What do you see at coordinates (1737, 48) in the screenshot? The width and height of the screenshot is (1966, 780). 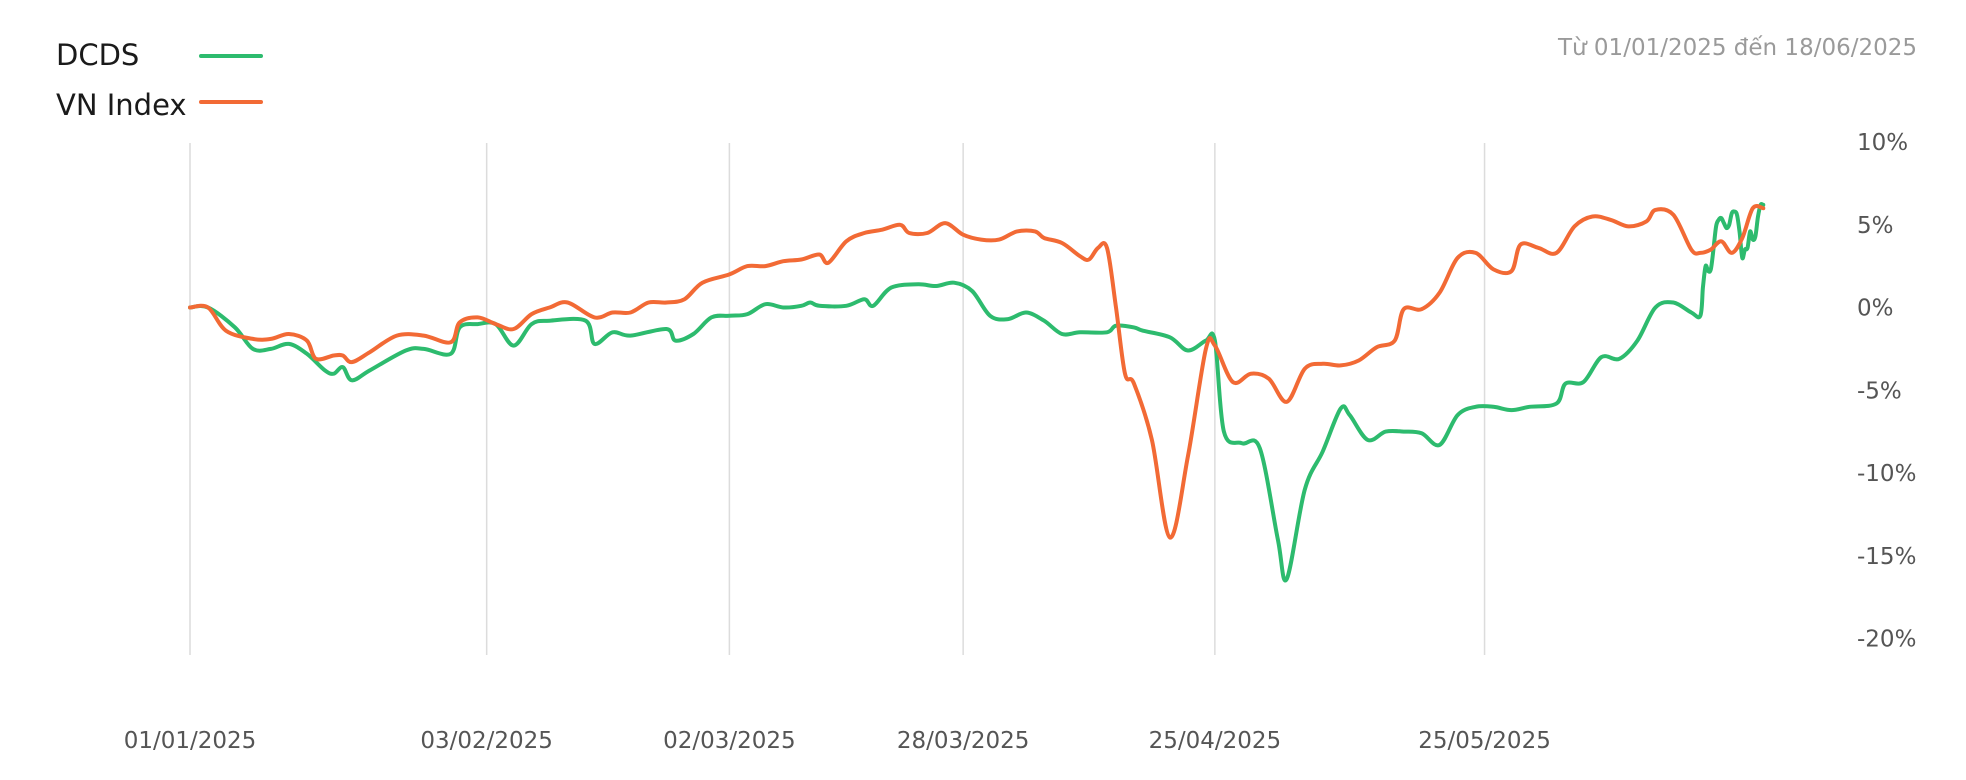 I see `date-range-label: Từ 01/01/2025 đến 18/06/2025` at bounding box center [1737, 48].